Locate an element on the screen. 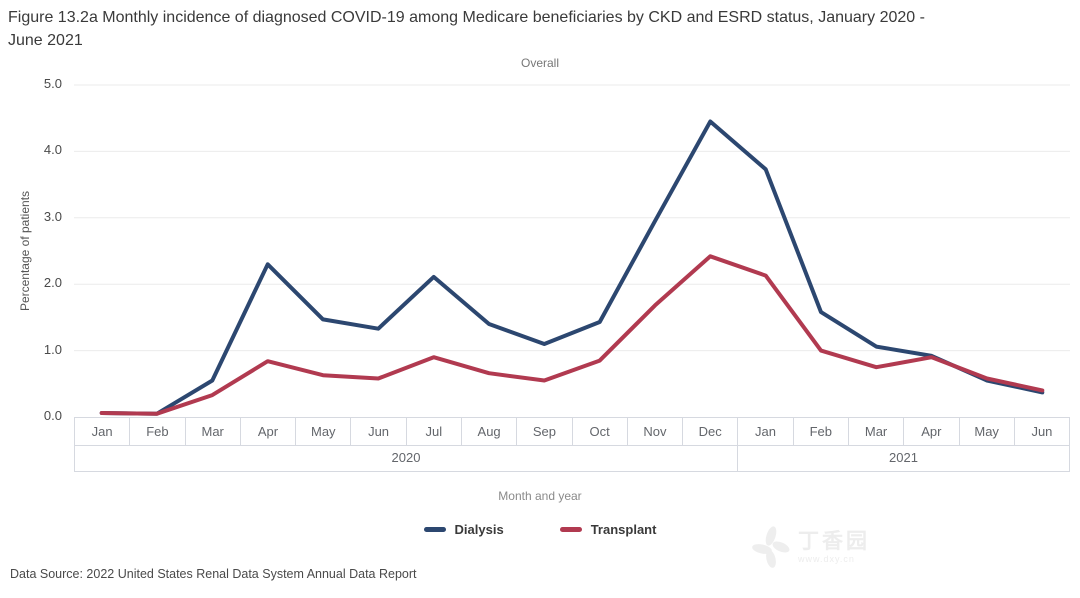  dxy-watermark-text: 丁香园 www.dxy.cn is located at coordinates (834, 547).